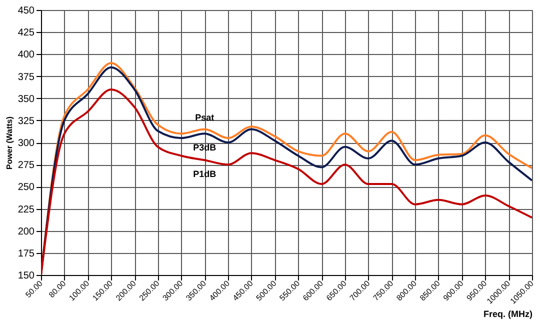 This screenshot has width=540, height=324. What do you see at coordinates (26, 210) in the screenshot?
I see `y-tick-label: 225` at bounding box center [26, 210].